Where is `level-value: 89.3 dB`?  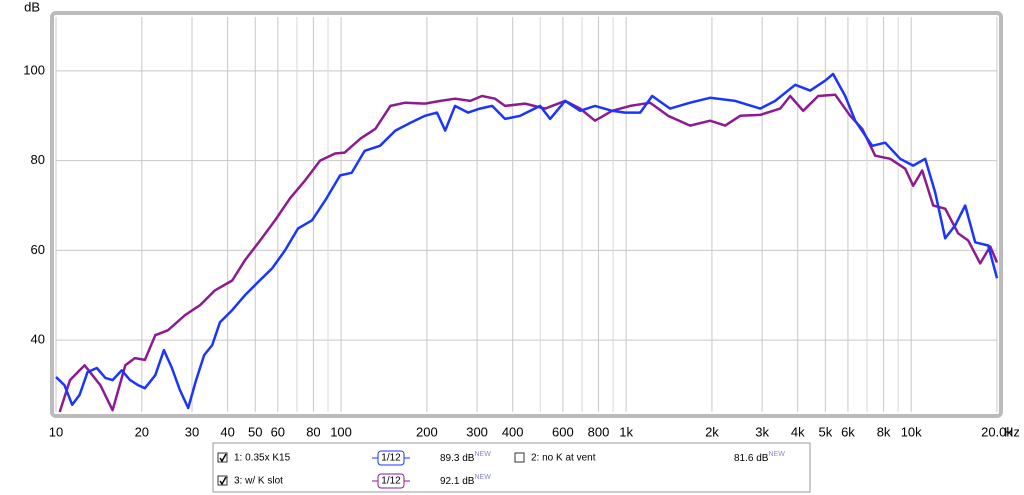
level-value: 89.3 dB is located at coordinates (457, 458).